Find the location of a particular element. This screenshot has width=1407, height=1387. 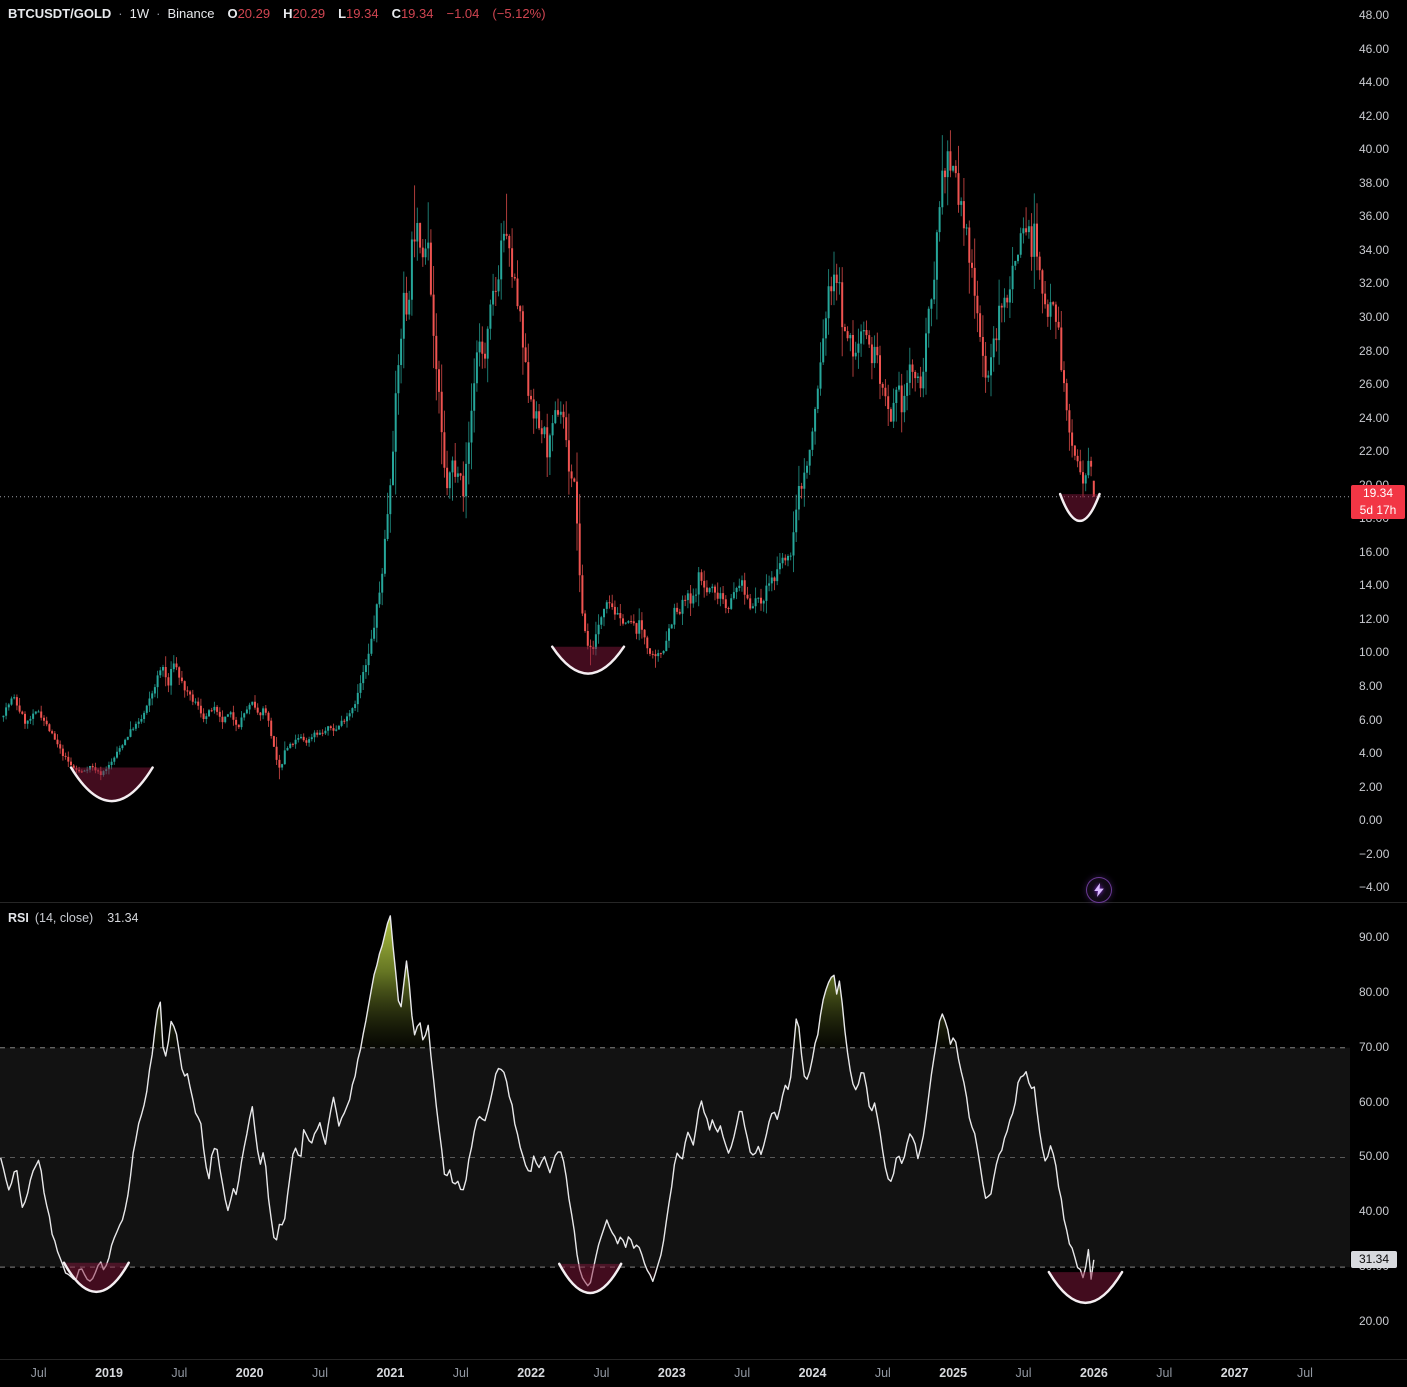

rsi-axis-label: 40.00 is located at coordinates (1374, 1211).